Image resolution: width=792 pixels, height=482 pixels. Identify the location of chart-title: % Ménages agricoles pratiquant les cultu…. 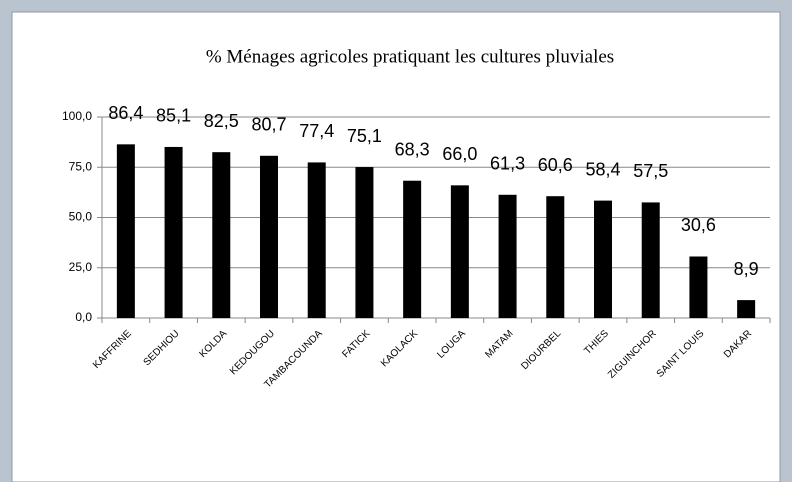
(410, 56).